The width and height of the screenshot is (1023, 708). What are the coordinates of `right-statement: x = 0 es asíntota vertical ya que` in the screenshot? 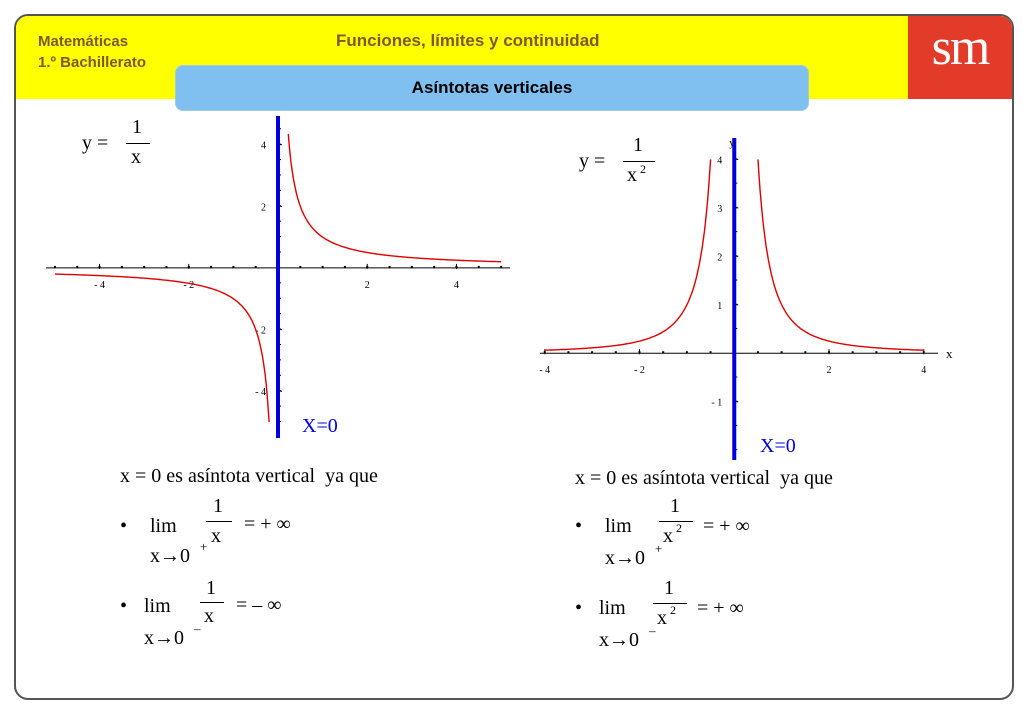 It's located at (704, 478).